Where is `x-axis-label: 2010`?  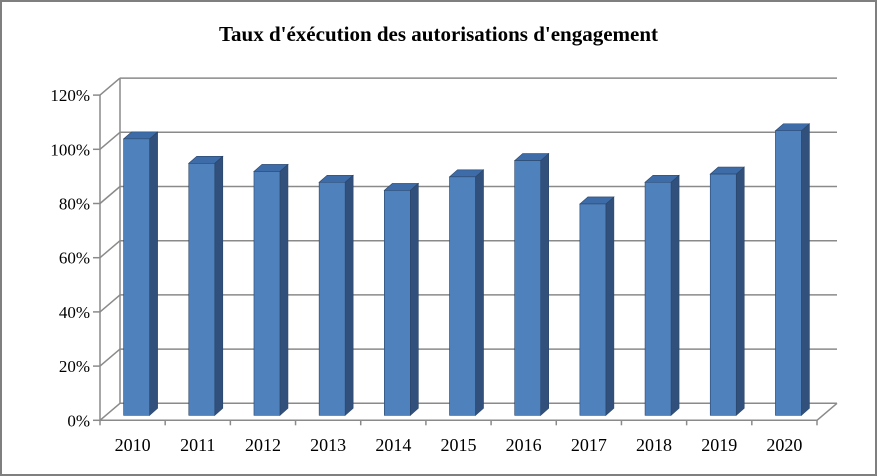
x-axis-label: 2010 is located at coordinates (133, 445).